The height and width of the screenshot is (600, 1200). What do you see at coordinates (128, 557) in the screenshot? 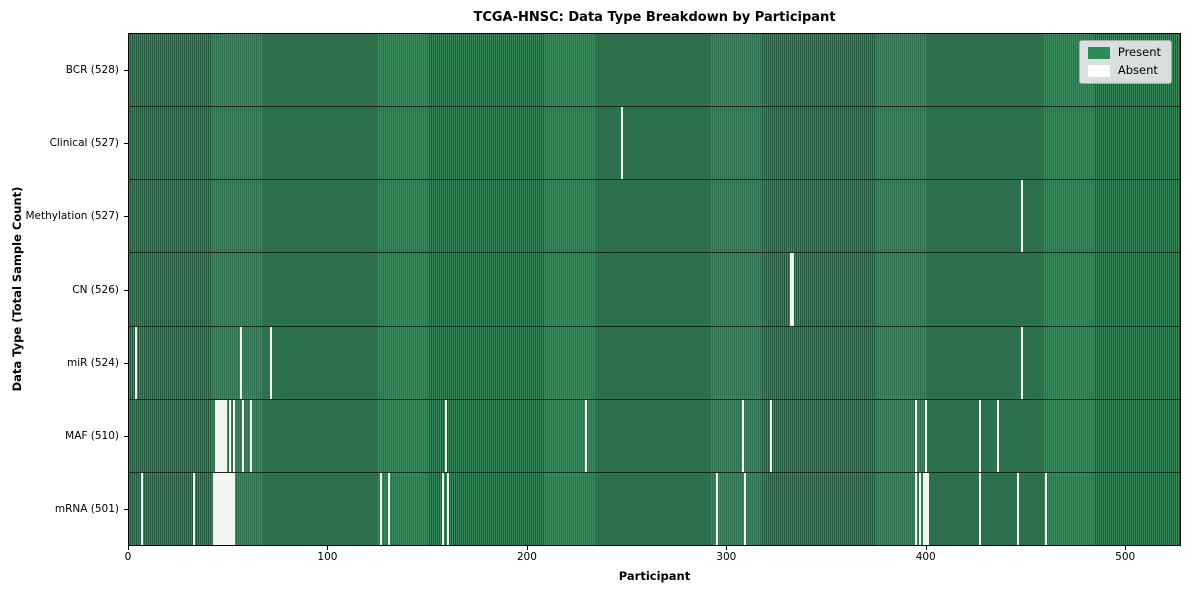
I see `x-tick-label: 0` at bounding box center [128, 557].